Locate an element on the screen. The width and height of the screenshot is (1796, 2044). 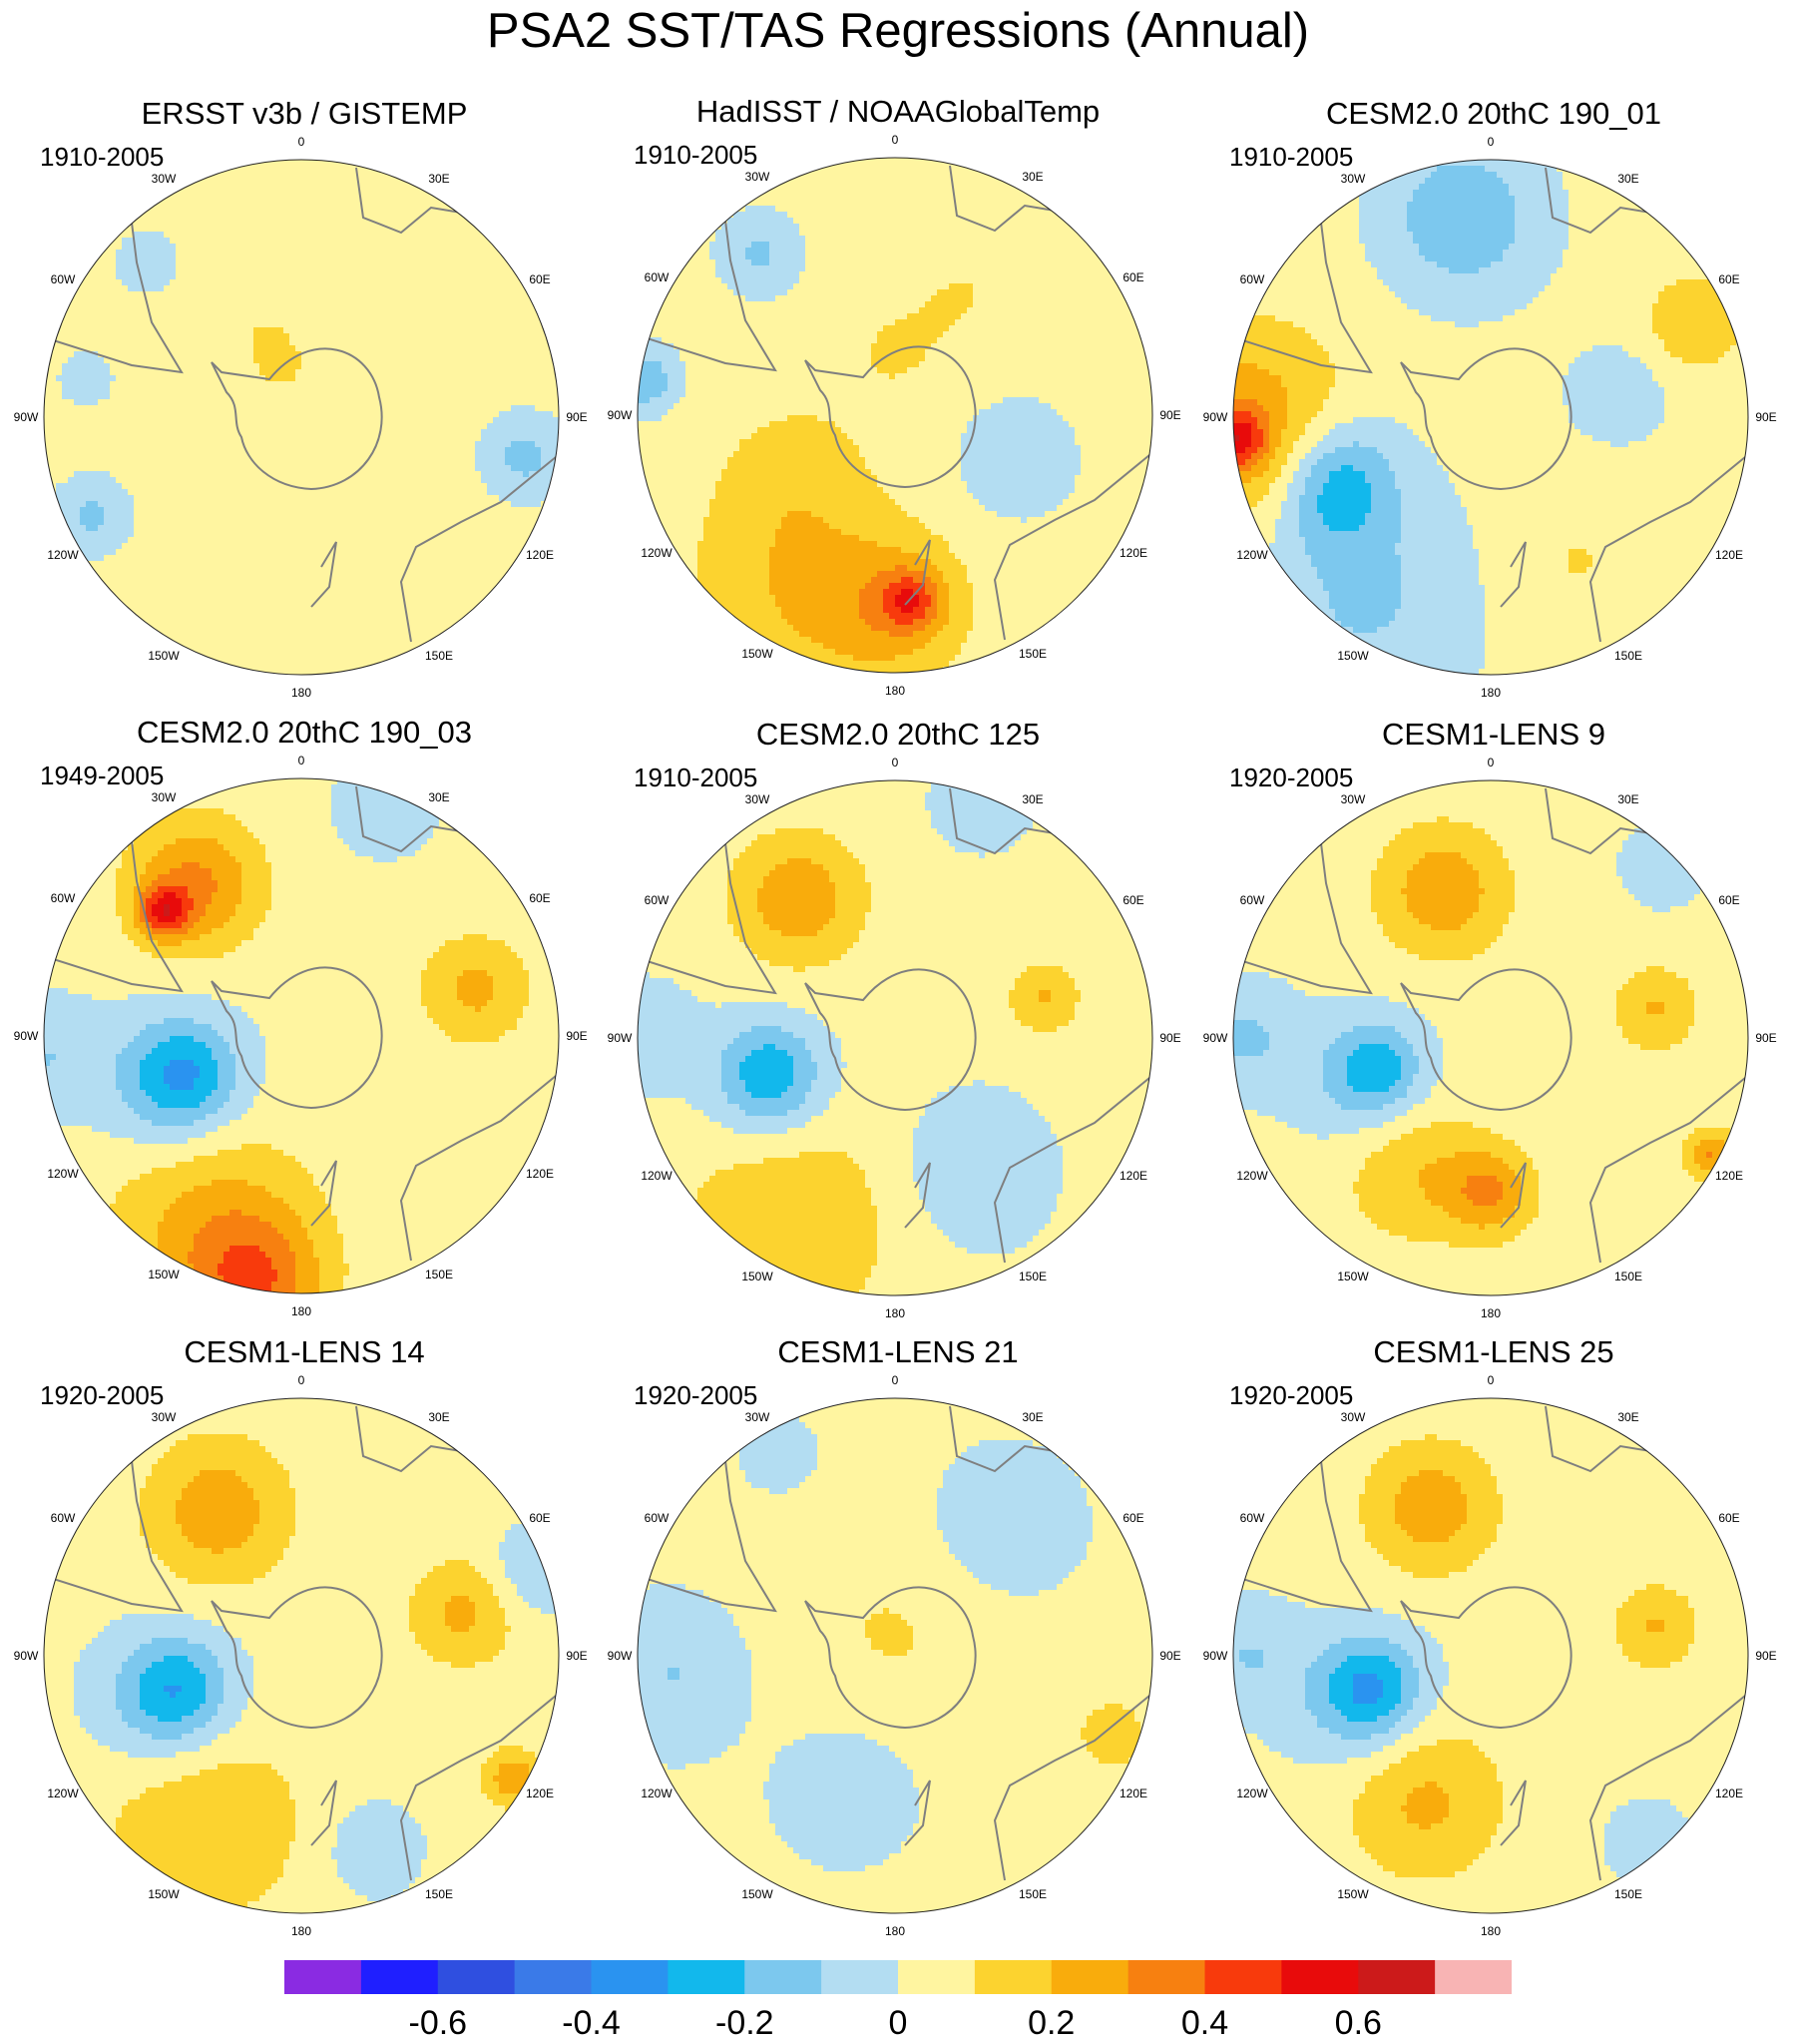
longitude-label: 90E is located at coordinates (576, 417).